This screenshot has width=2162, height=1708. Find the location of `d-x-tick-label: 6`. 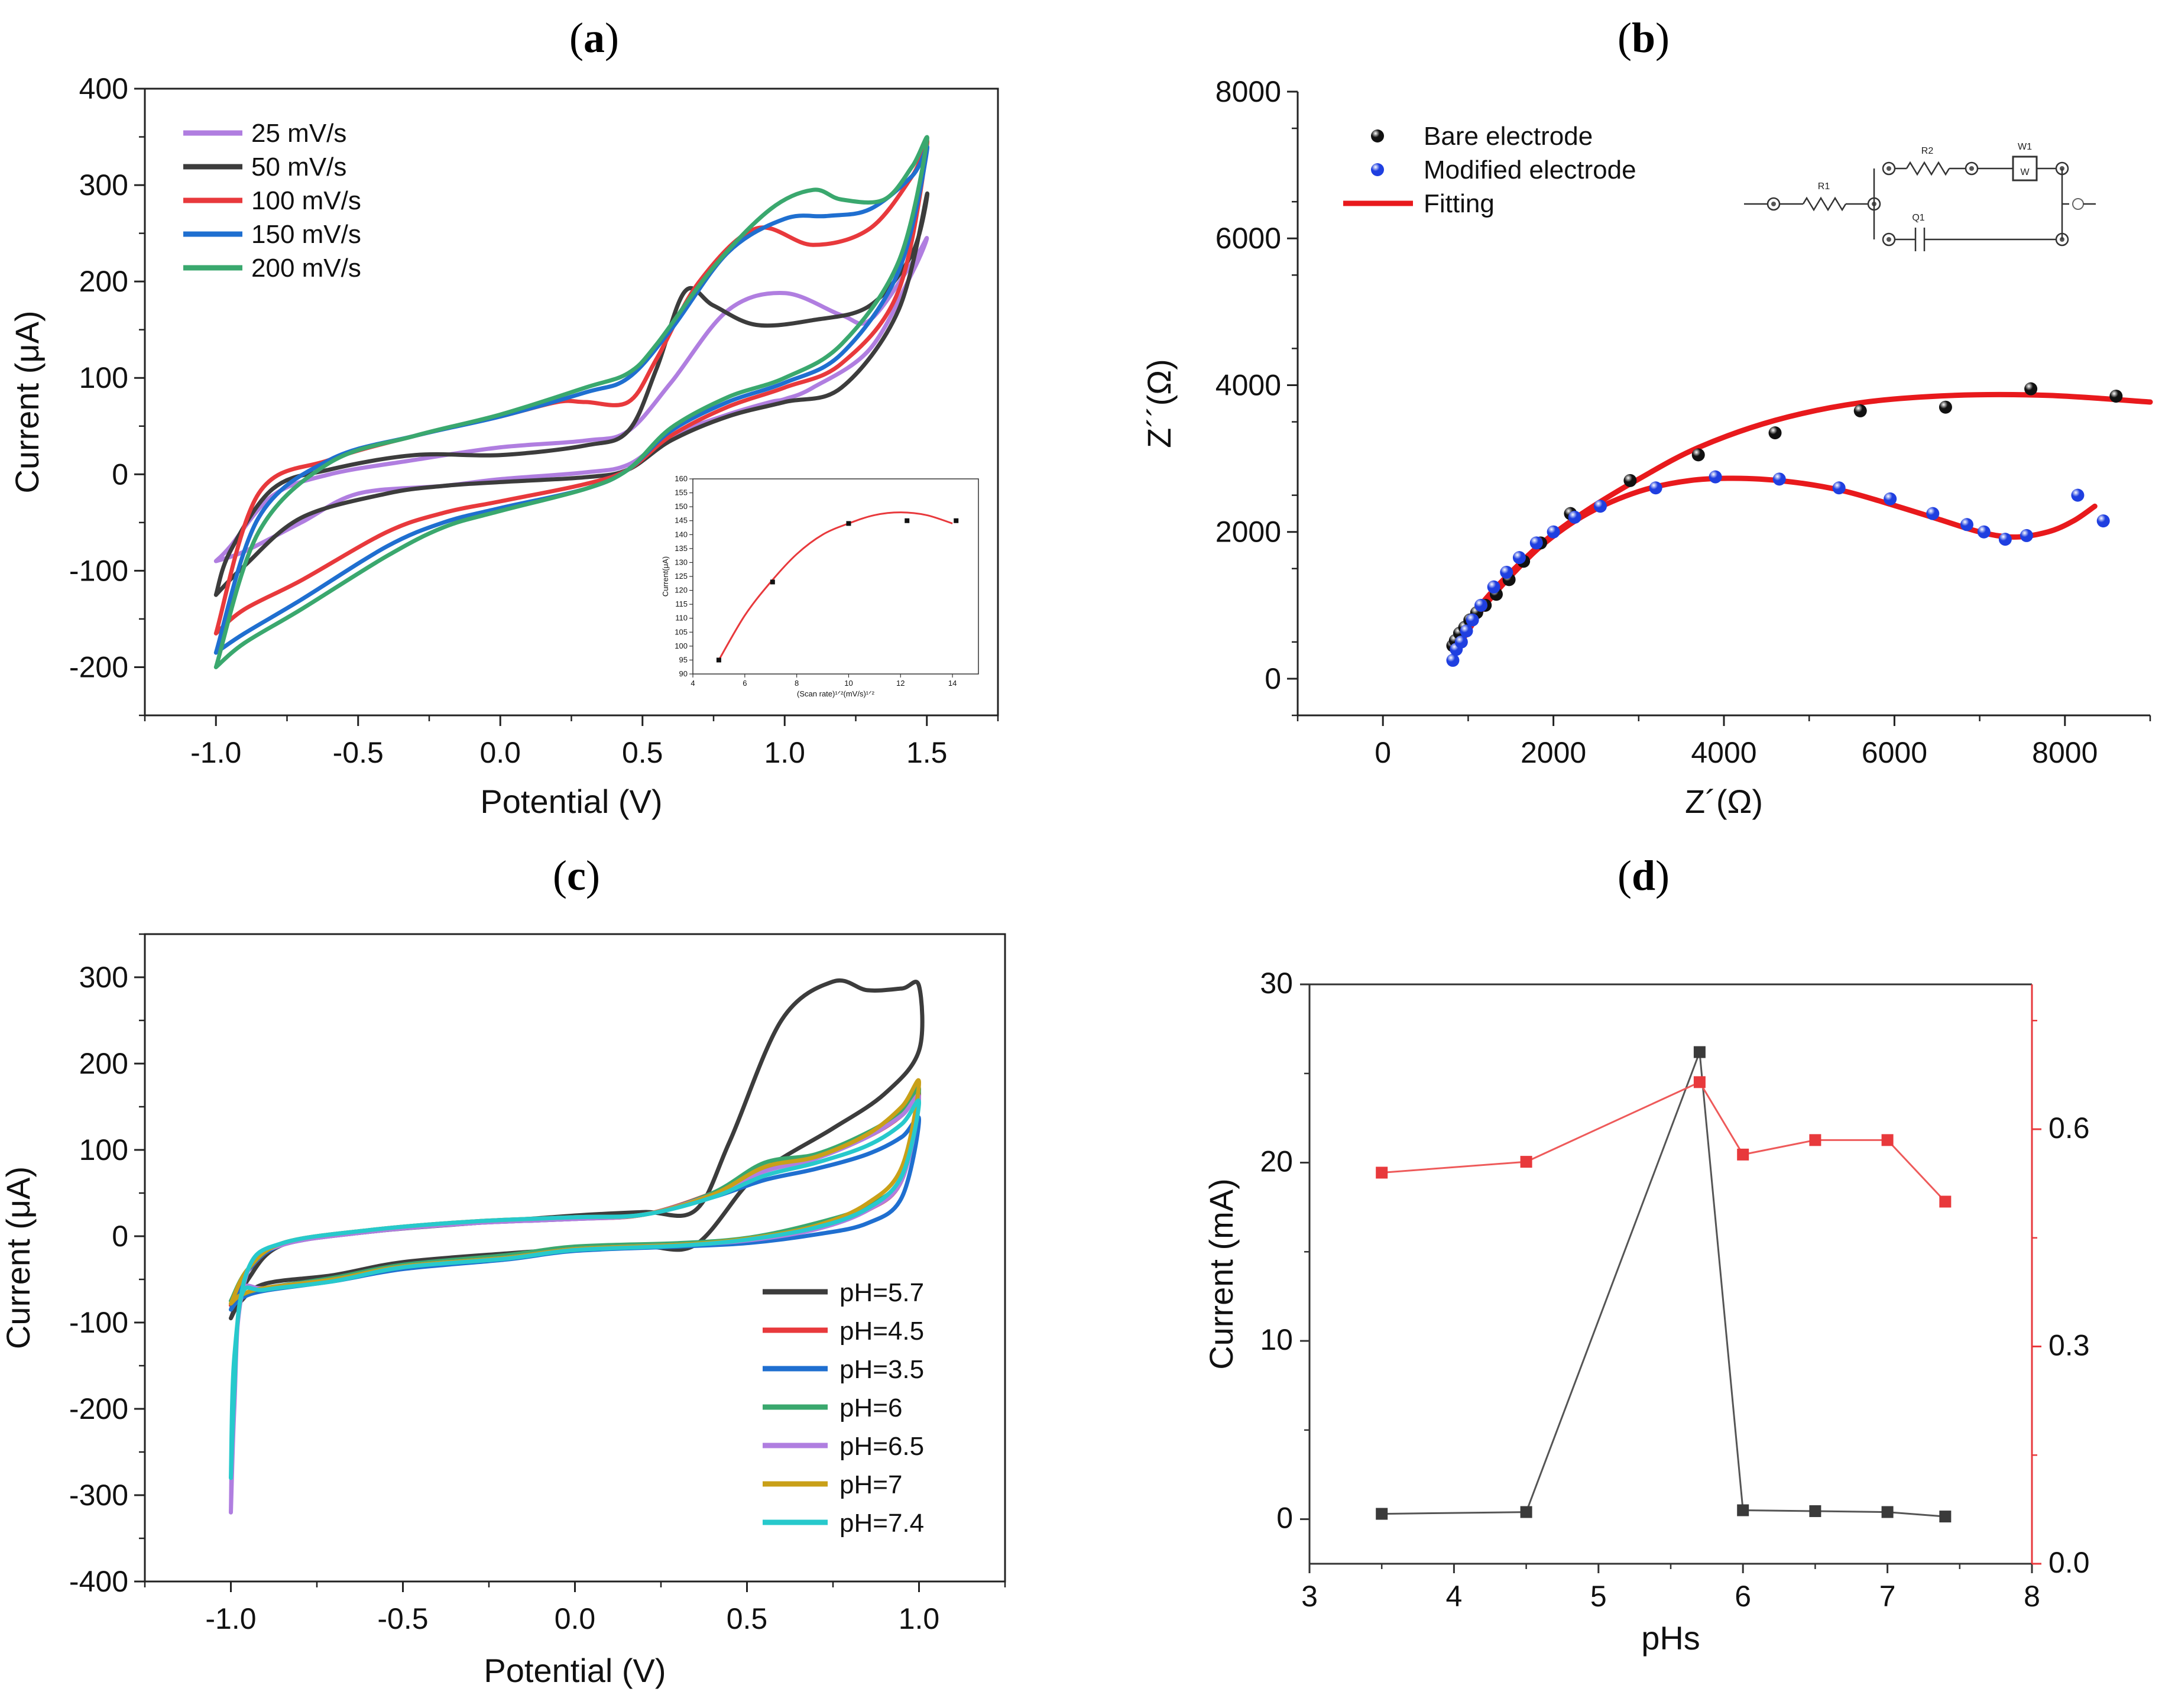

d-x-tick-label: 6 is located at coordinates (1743, 1596).